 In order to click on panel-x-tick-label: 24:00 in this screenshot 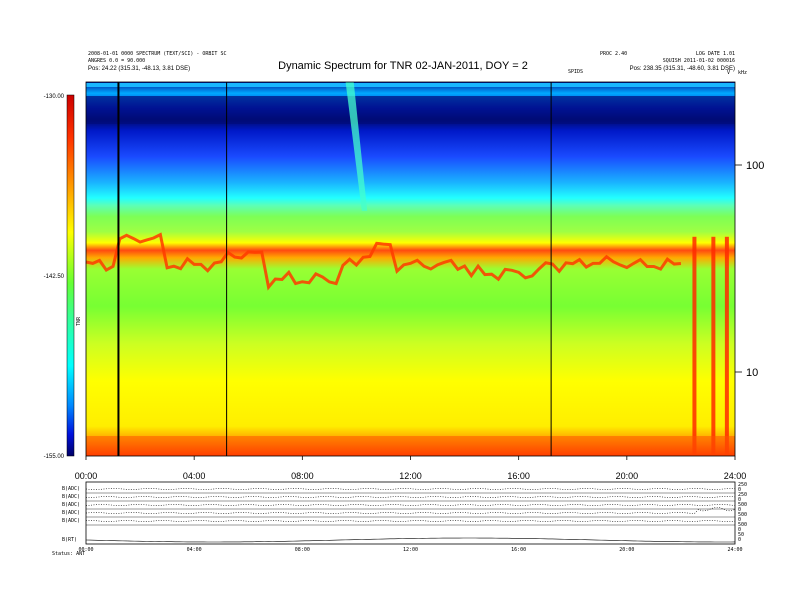, I will do `click(734, 550)`.